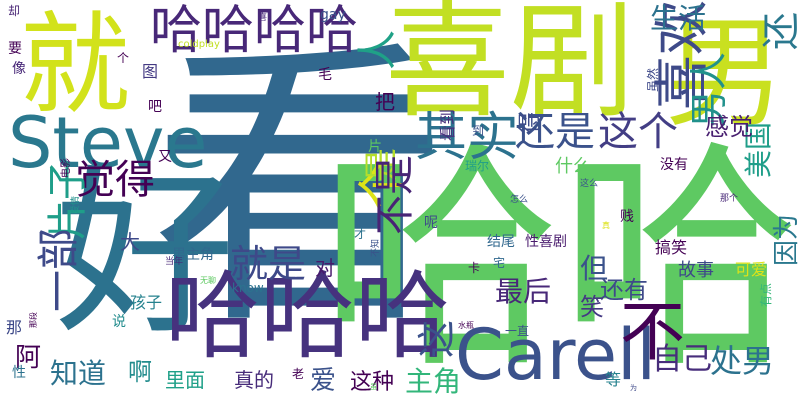 Image resolution: width=800 pixels, height=400 pixels. What do you see at coordinates (14, 327) in the screenshot?
I see `cloud-word: 那` at bounding box center [14, 327].